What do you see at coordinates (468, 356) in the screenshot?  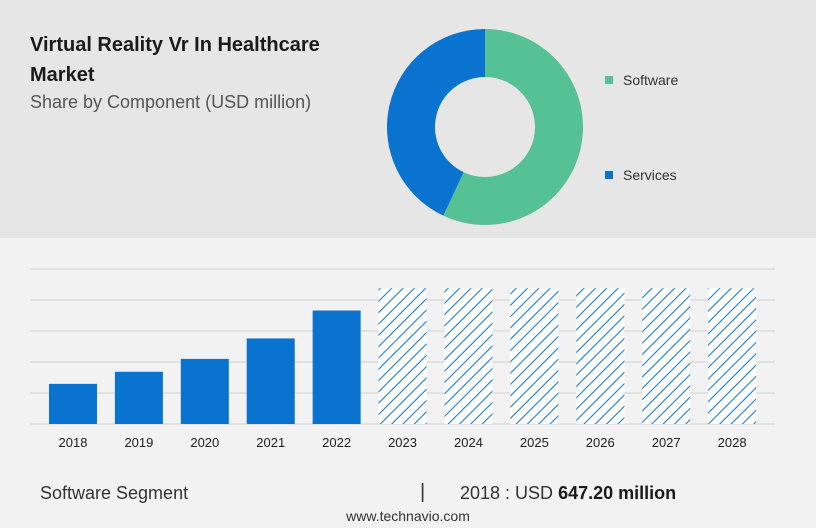 I see `bar-2024` at bounding box center [468, 356].